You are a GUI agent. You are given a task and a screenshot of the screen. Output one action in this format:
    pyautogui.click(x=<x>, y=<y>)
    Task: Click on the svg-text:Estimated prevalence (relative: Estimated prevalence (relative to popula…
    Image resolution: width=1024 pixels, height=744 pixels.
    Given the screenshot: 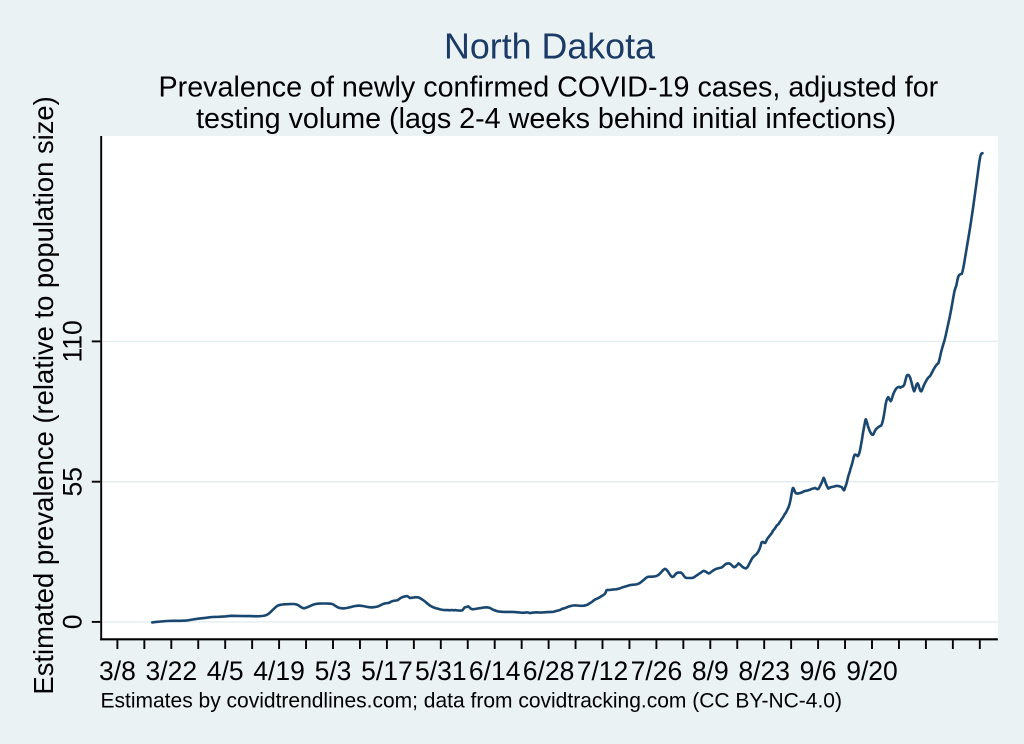 What is the action you would take?
    pyautogui.click(x=43, y=395)
    